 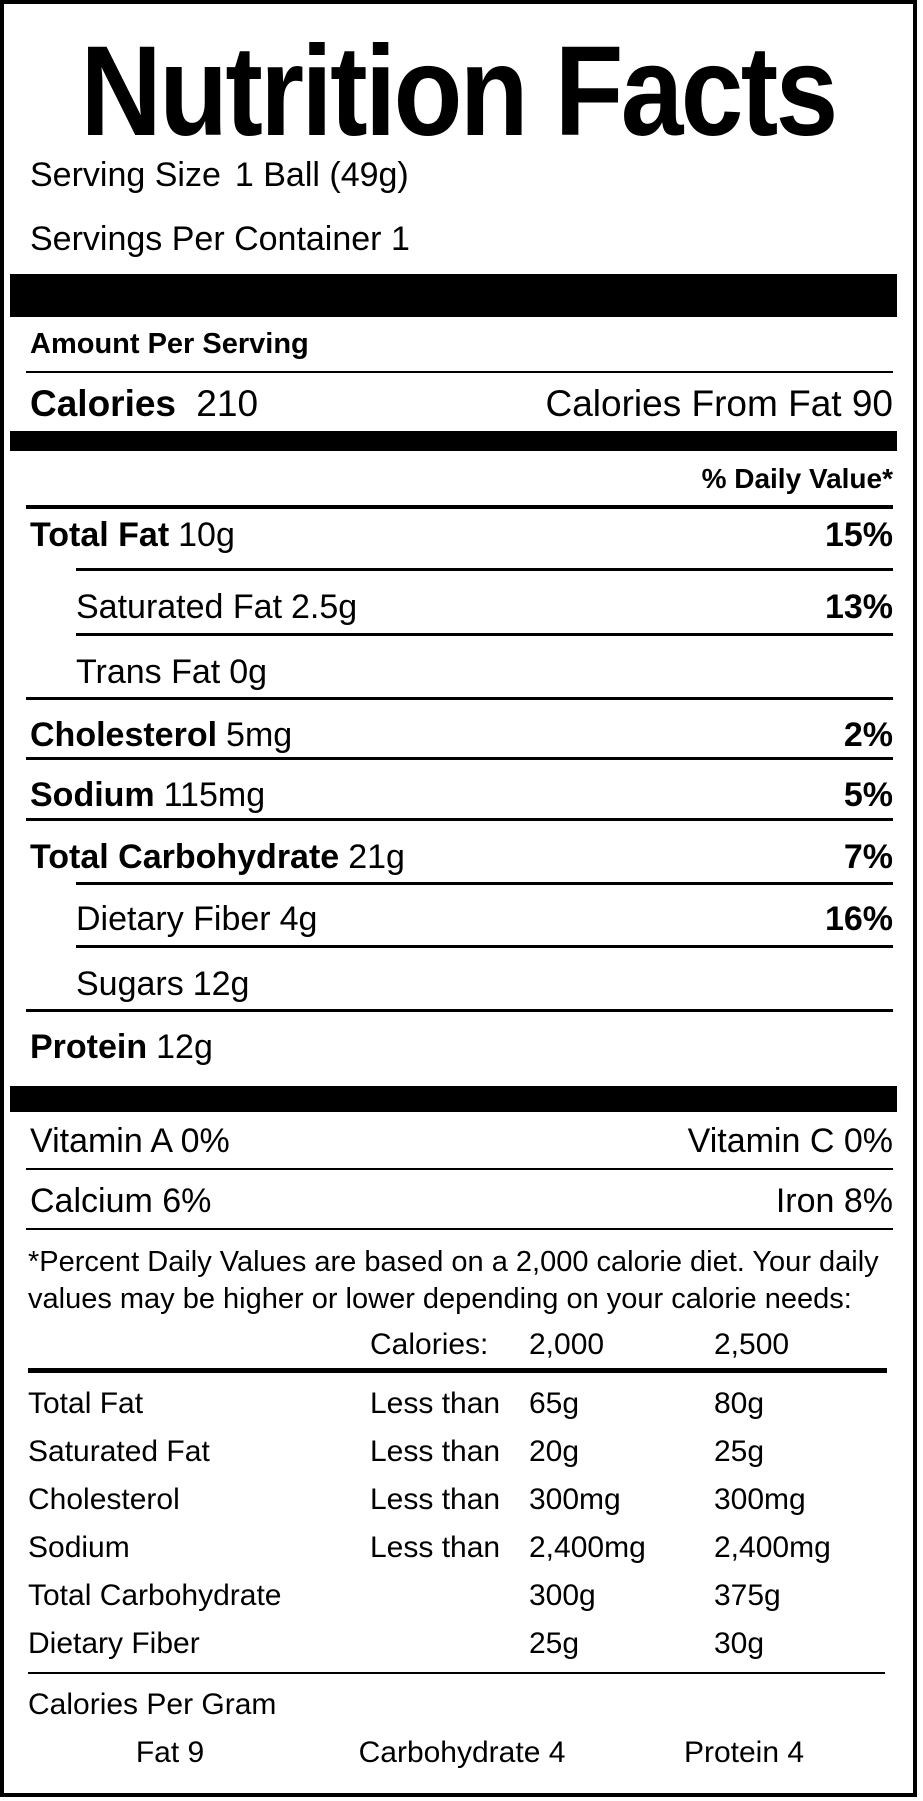 I want to click on nutrient-row-total-fat: Total Fat 10g 15%, so click(x=461, y=535).